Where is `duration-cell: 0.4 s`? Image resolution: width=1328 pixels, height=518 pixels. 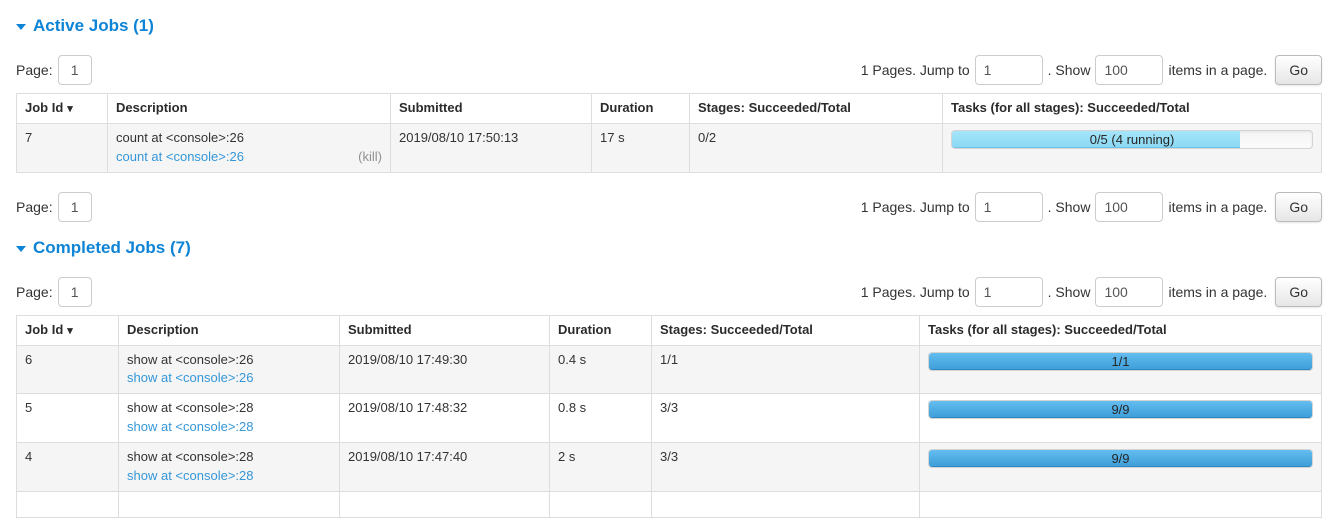 duration-cell: 0.4 s is located at coordinates (600, 369).